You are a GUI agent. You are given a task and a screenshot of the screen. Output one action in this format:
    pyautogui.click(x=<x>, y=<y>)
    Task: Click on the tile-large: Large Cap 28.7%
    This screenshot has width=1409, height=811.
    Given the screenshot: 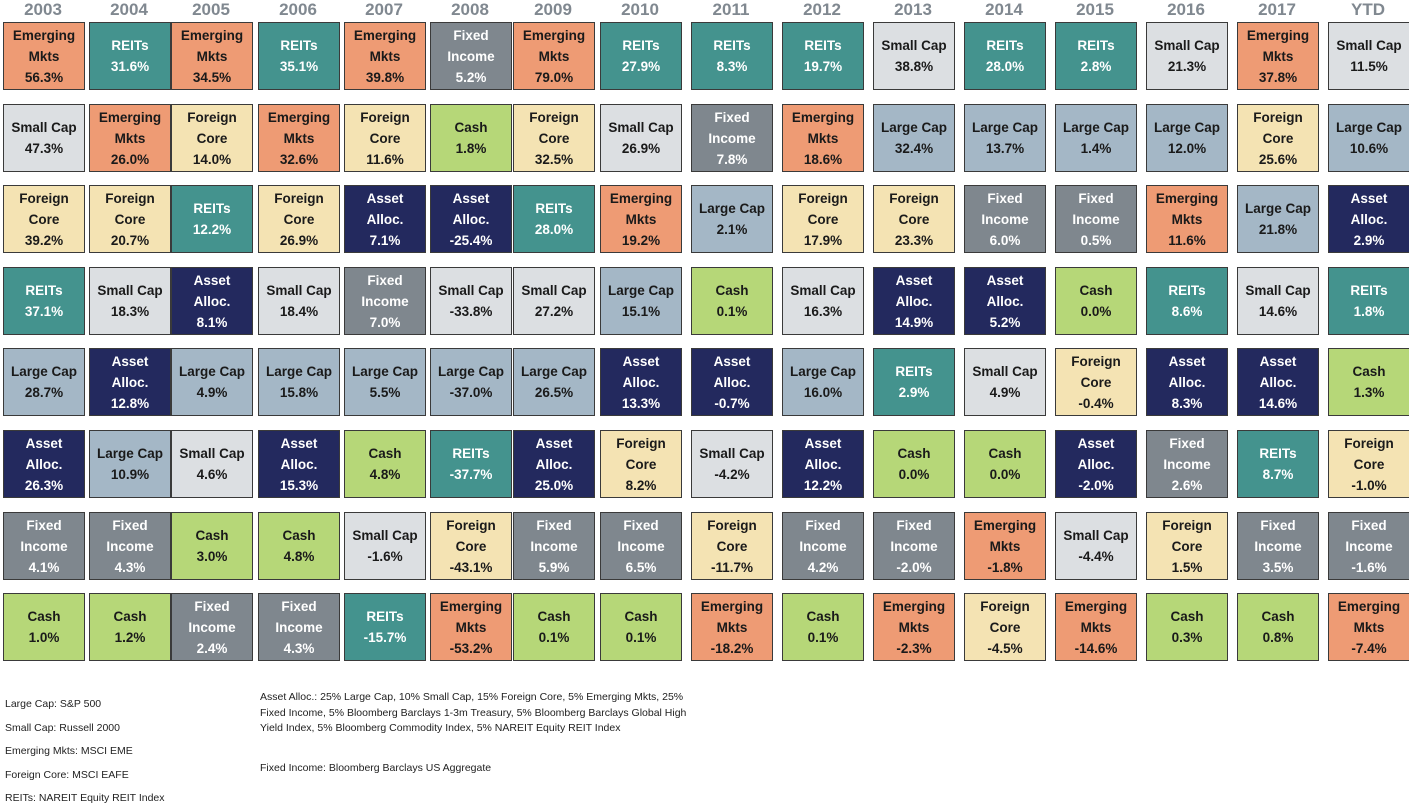 What is the action you would take?
    pyautogui.click(x=44, y=382)
    